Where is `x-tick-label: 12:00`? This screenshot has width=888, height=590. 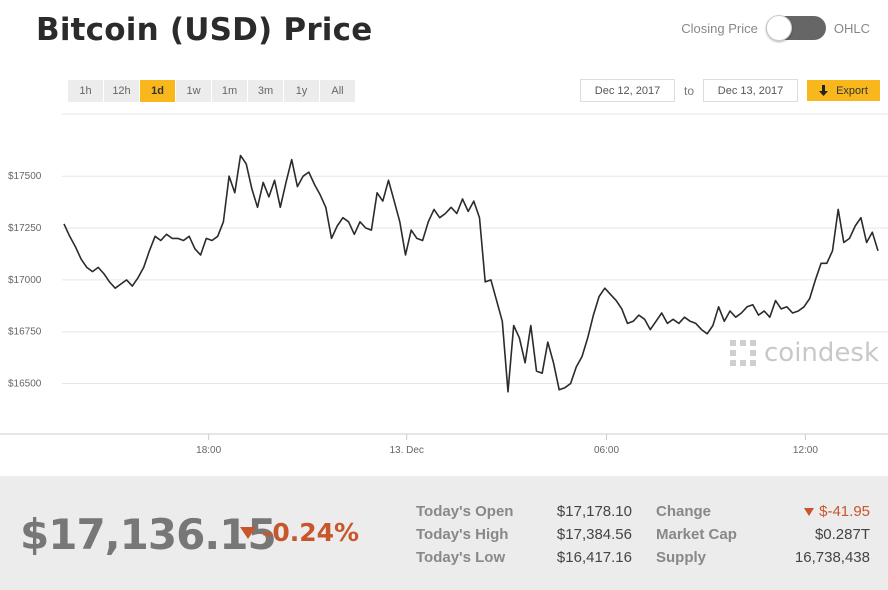 x-tick-label: 12:00 is located at coordinates (805, 450).